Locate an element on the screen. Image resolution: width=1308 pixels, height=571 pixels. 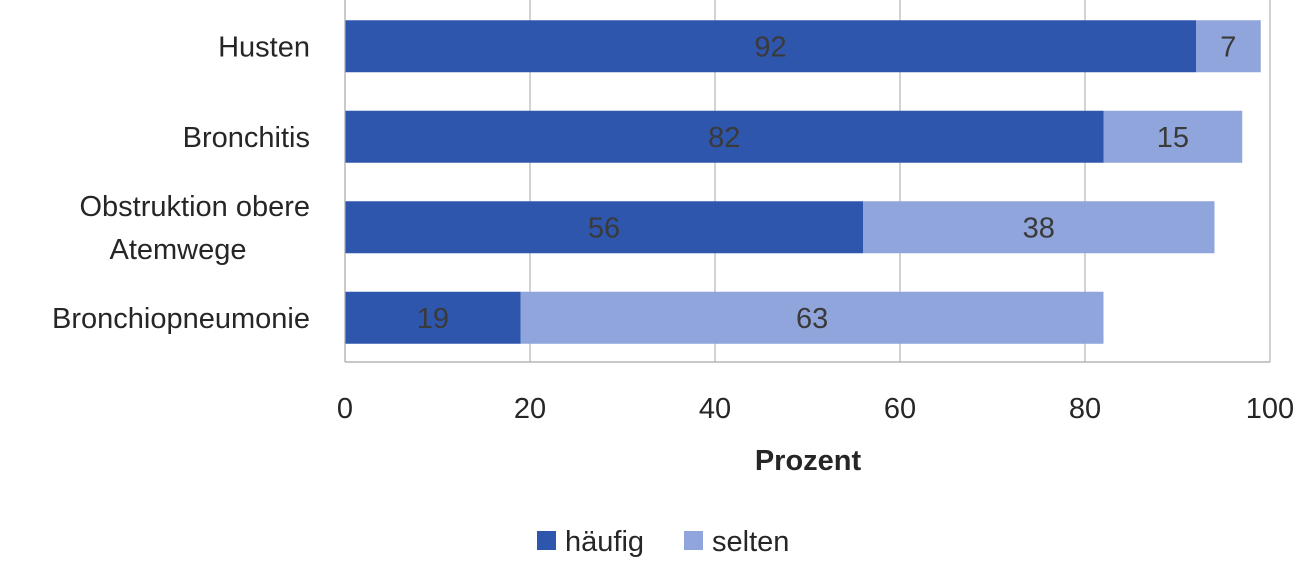
data-label-selten-3: 63 is located at coordinates (812, 319).